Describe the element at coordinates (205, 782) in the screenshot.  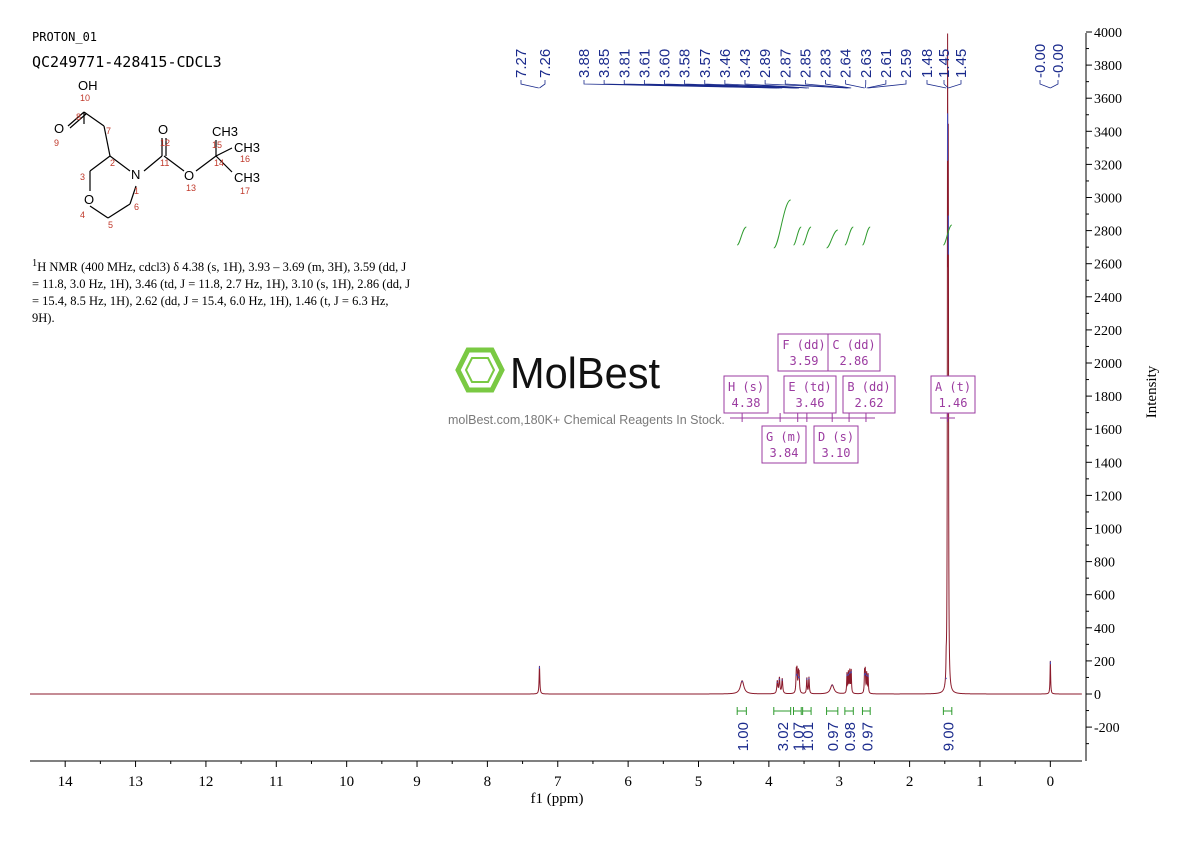
I see `x-tick-label: 12` at that location.